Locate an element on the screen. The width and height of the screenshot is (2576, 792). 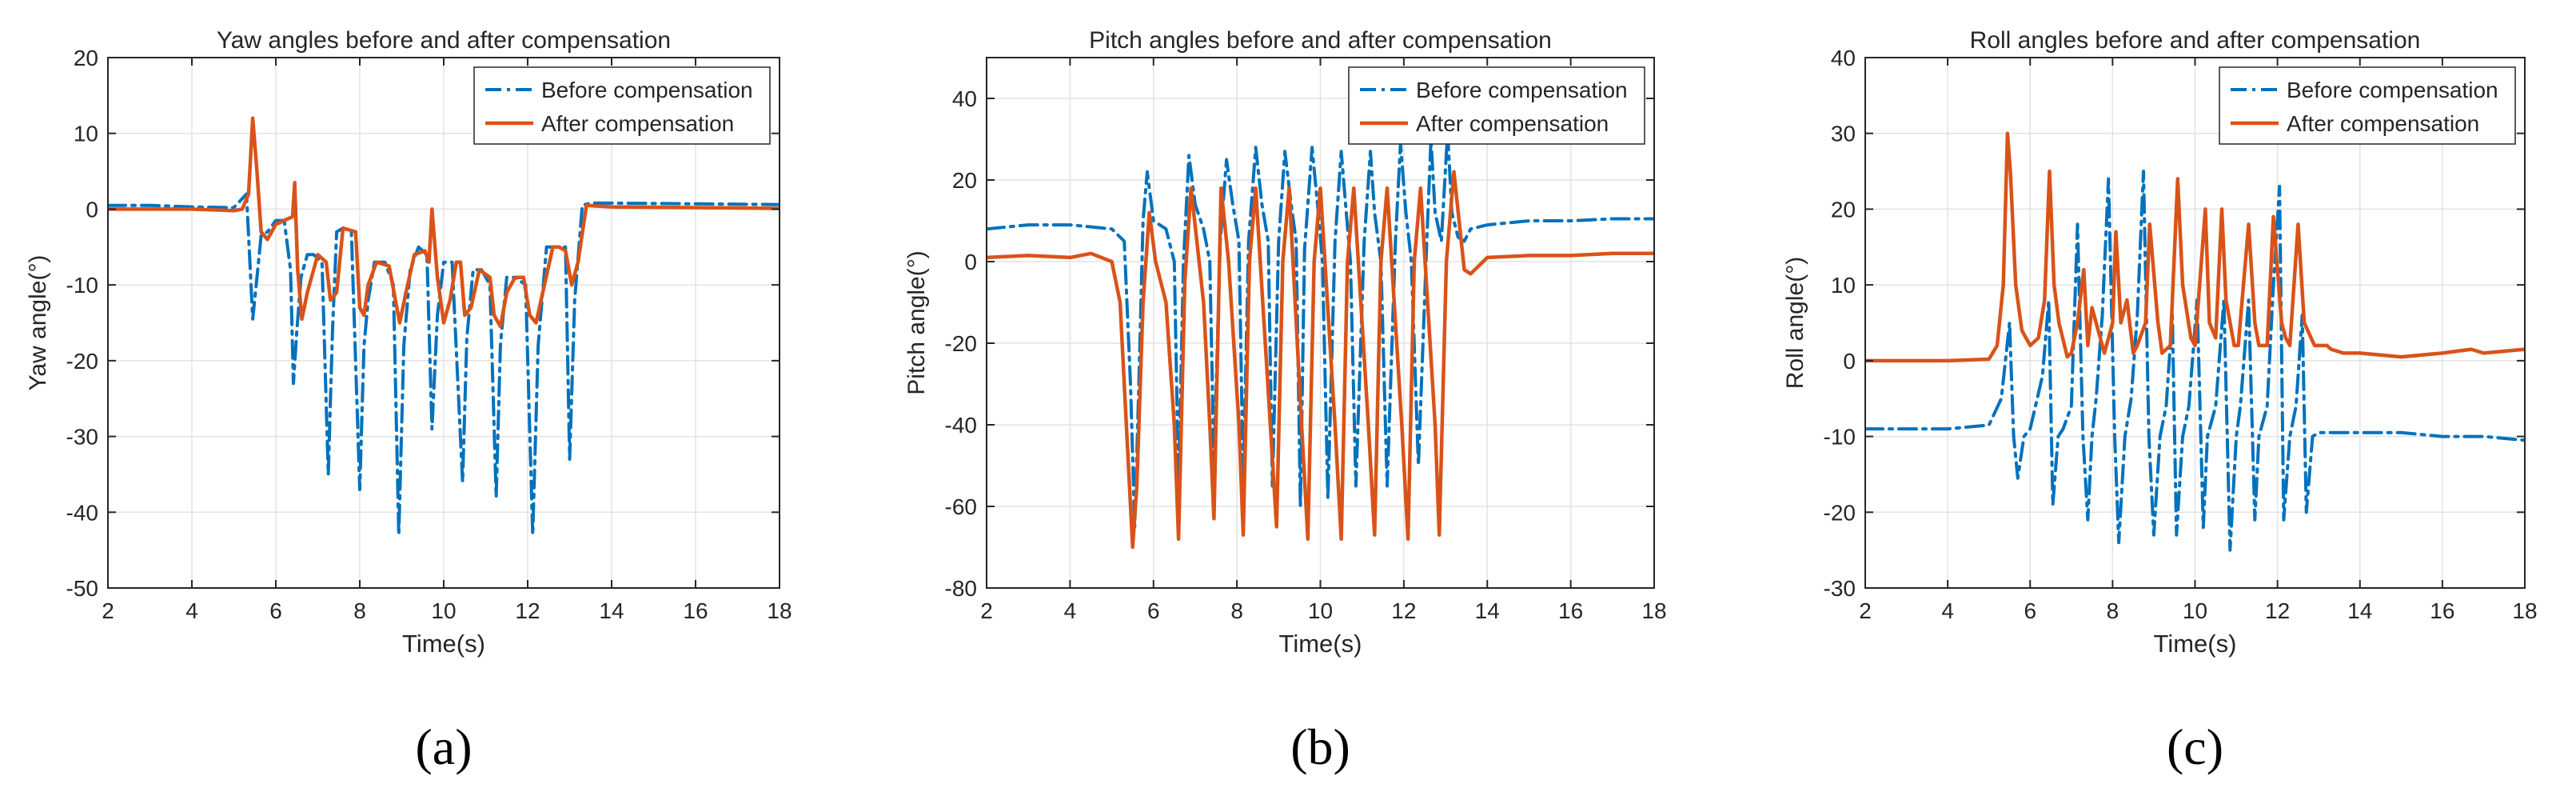
chart-title: Yaw angles before and after compensation is located at coordinates (444, 40).